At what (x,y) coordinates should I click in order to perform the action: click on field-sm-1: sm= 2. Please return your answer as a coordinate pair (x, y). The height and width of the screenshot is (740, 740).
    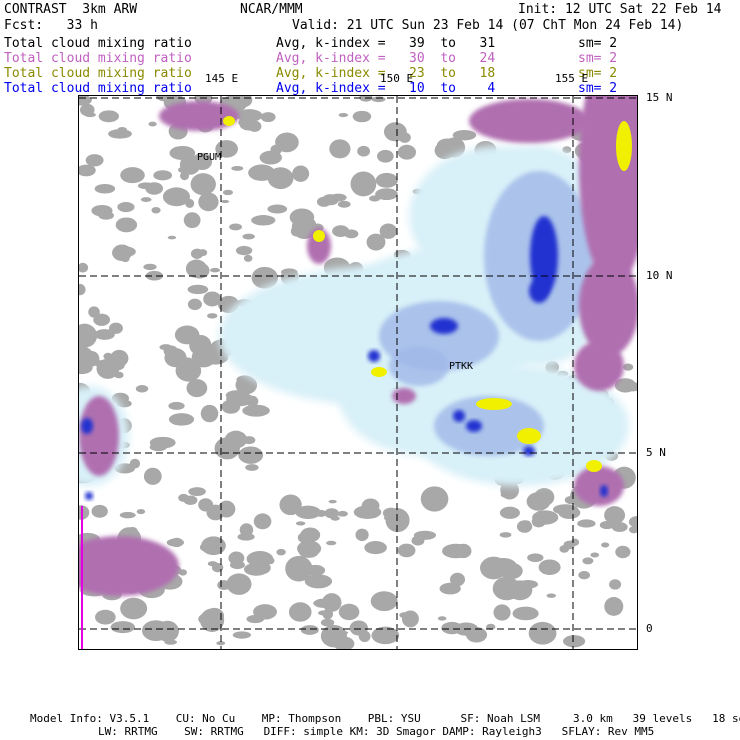
    Looking at the image, I should click on (598, 43).